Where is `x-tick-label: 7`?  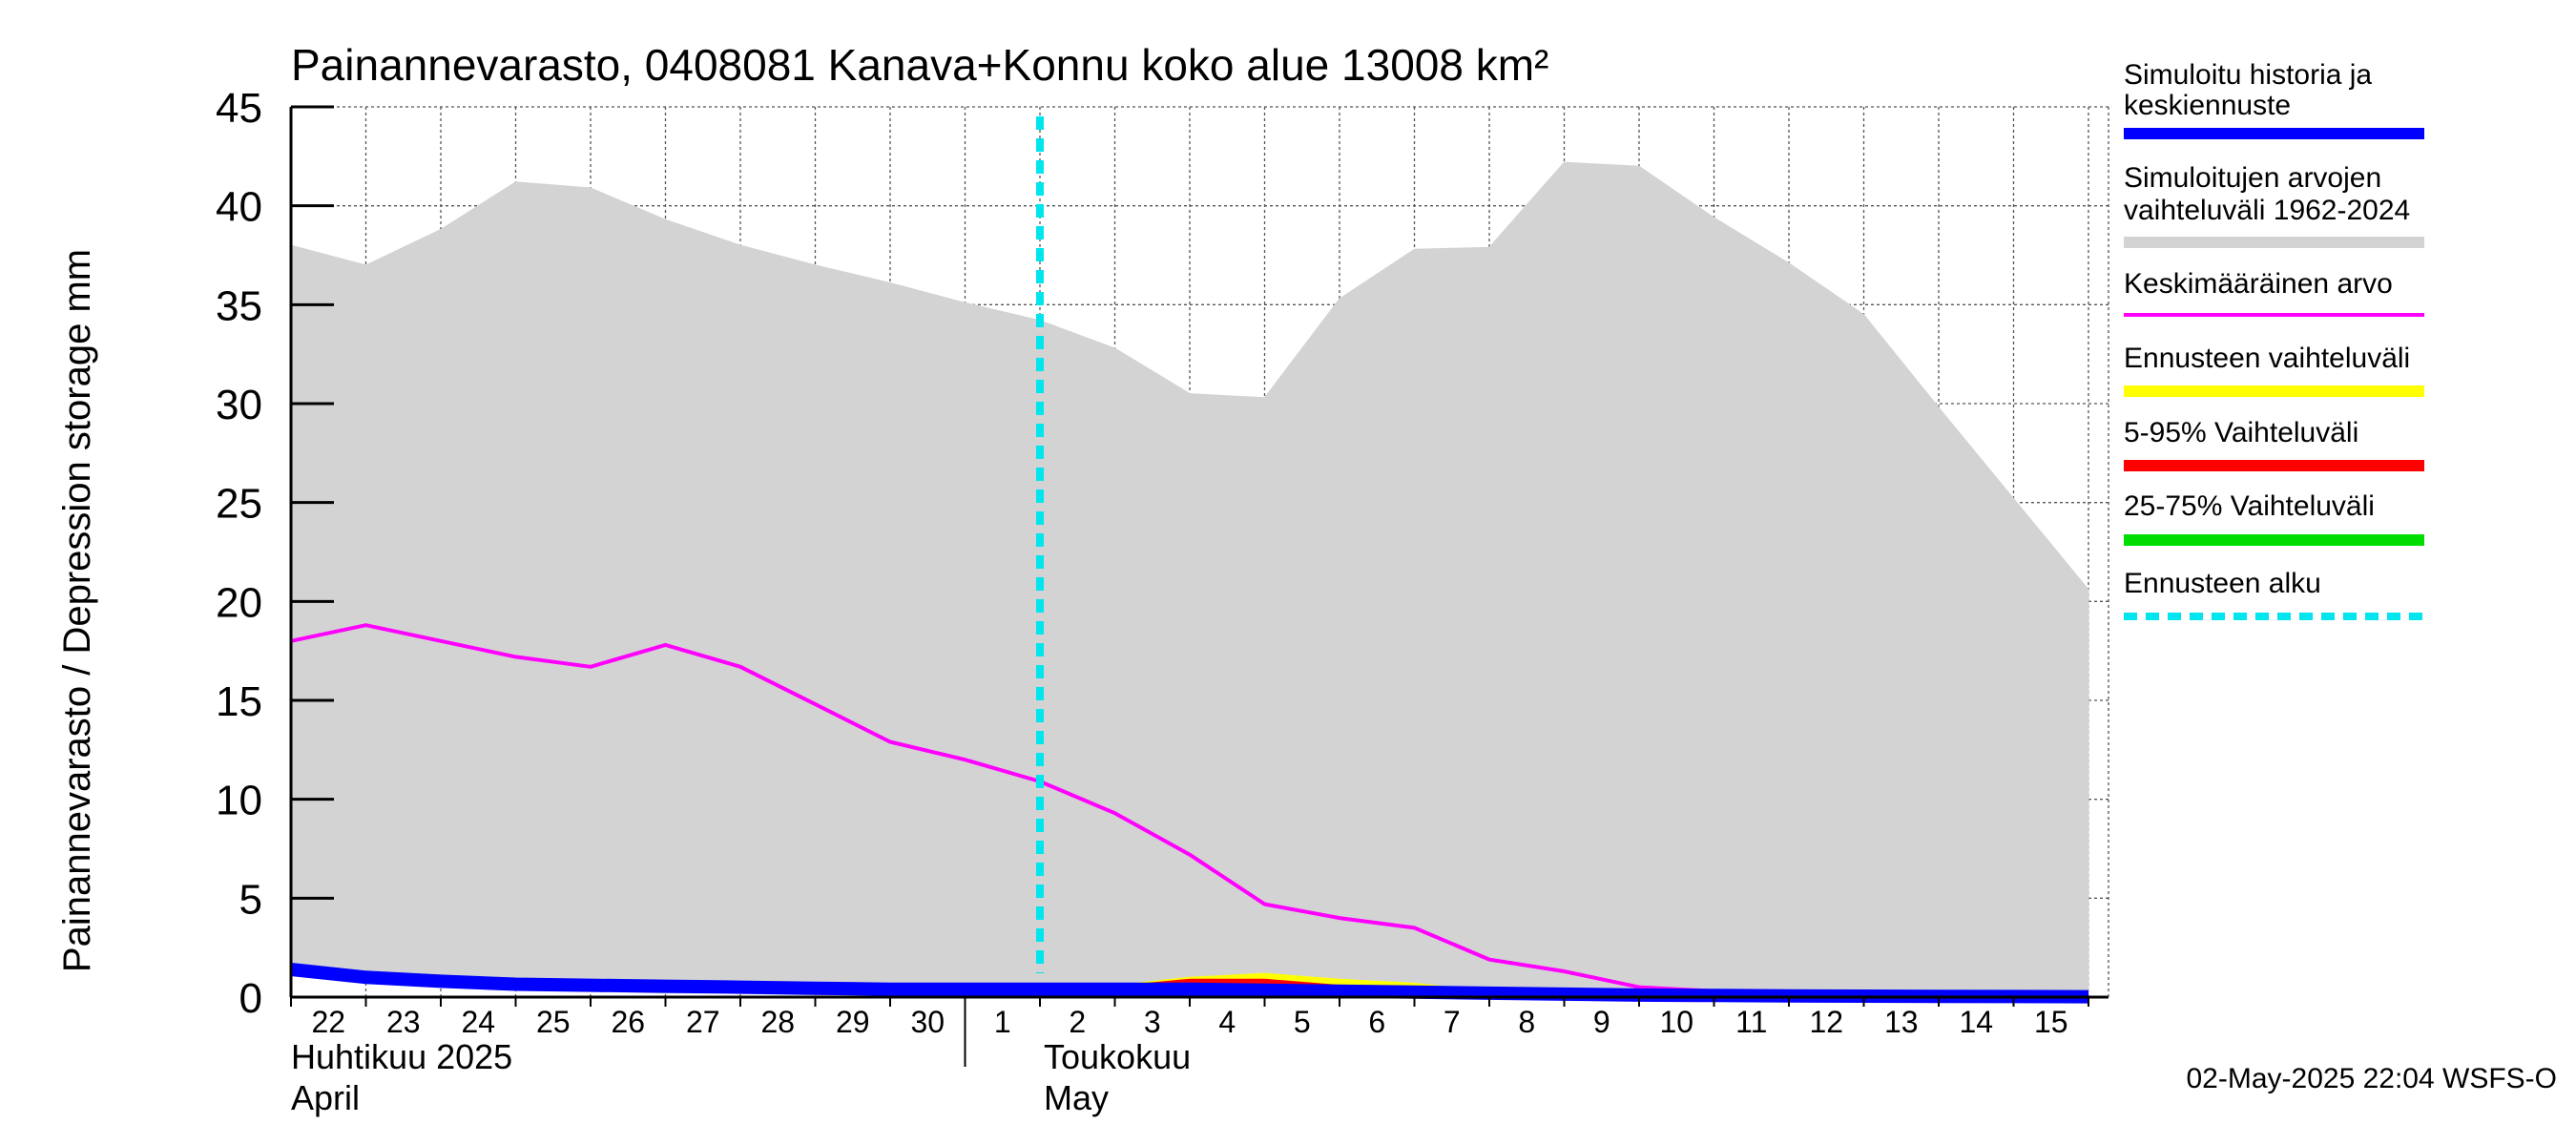 x-tick-label: 7 is located at coordinates (1452, 1022).